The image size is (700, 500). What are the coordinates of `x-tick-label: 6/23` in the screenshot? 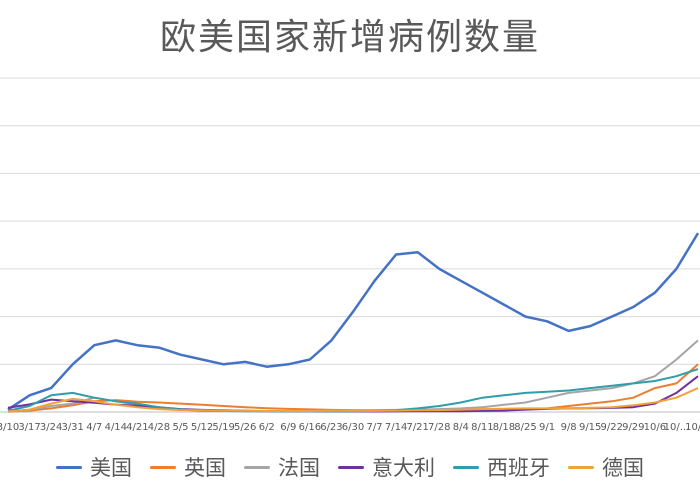 It's located at (331, 427).